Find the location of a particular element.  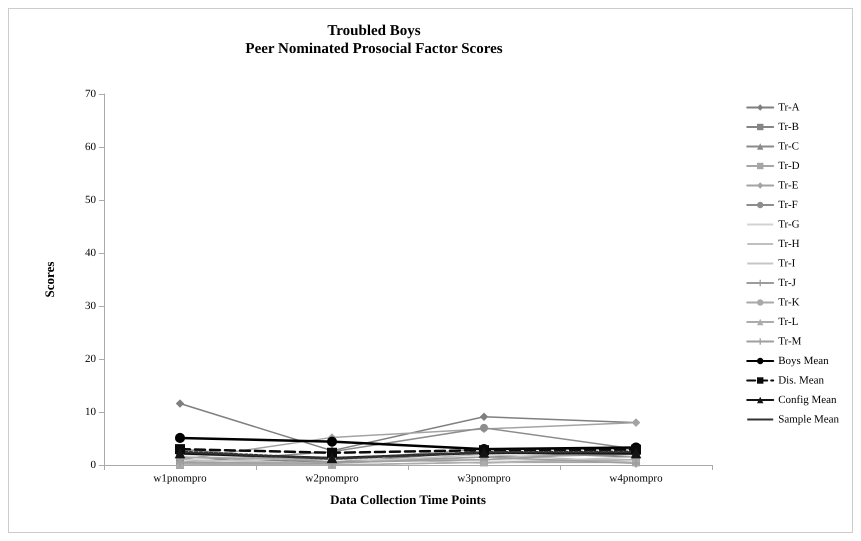

y-tick-label: 50 is located at coordinates (90, 200).